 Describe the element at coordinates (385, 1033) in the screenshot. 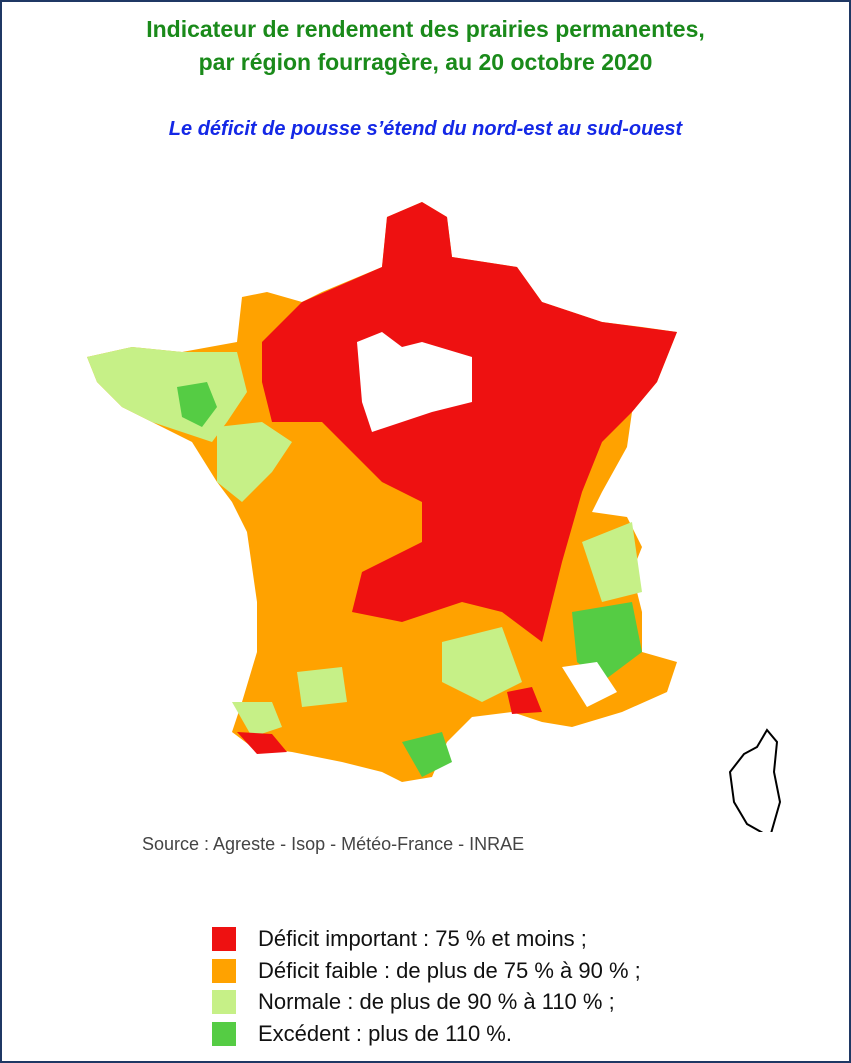

I see `legend-label: Excédent : plus de 110 %.` at that location.